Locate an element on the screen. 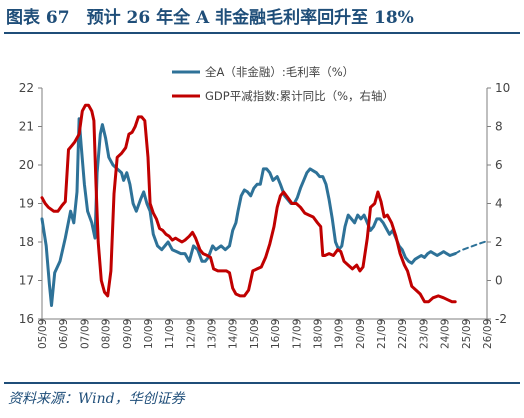 This screenshot has width=524, height=418. x-tick-label: 26/09 is located at coordinates (488, 334).